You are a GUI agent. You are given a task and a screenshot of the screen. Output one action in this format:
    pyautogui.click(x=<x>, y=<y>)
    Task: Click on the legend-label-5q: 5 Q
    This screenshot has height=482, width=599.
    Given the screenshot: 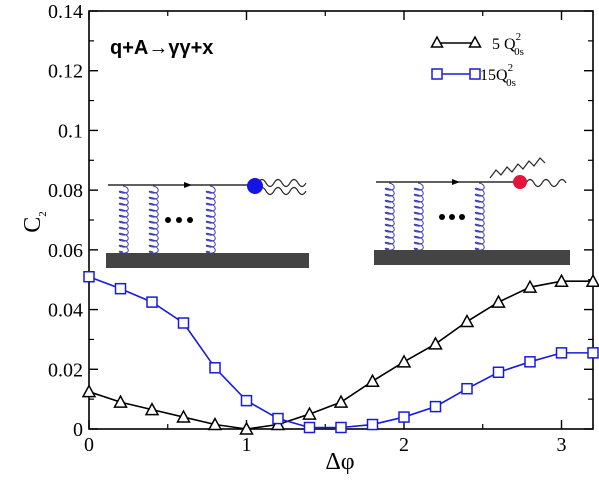 What is the action you would take?
    pyautogui.click(x=504, y=44)
    